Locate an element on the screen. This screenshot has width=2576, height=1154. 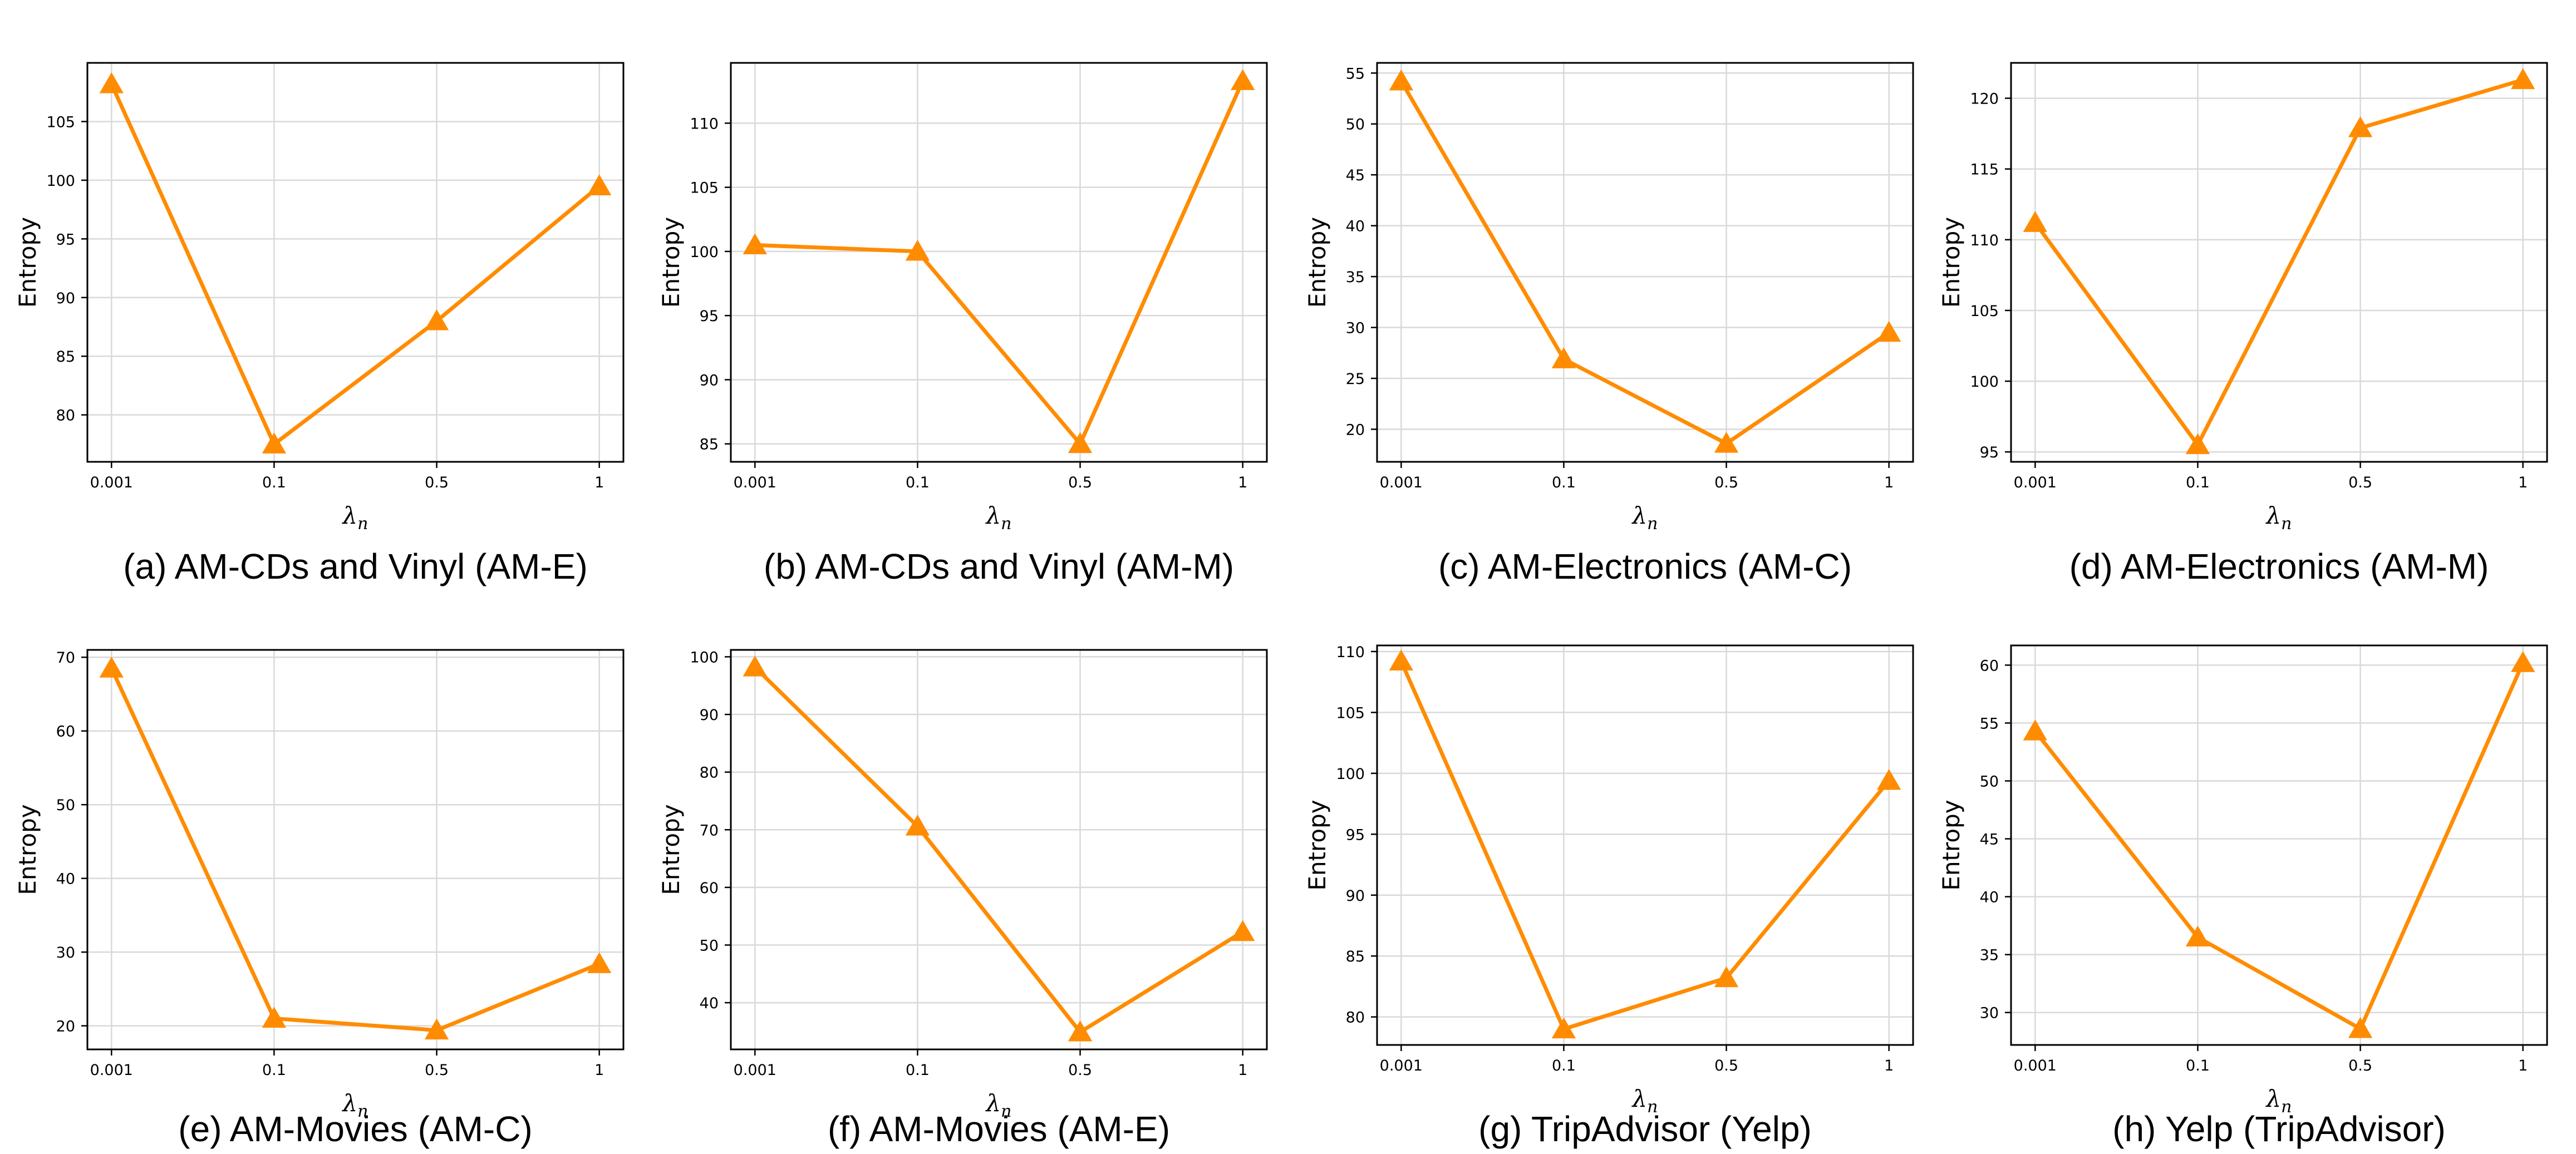
panel-caption: (h) Yelp (TripAdvisor) is located at coordinates (2279, 1129).